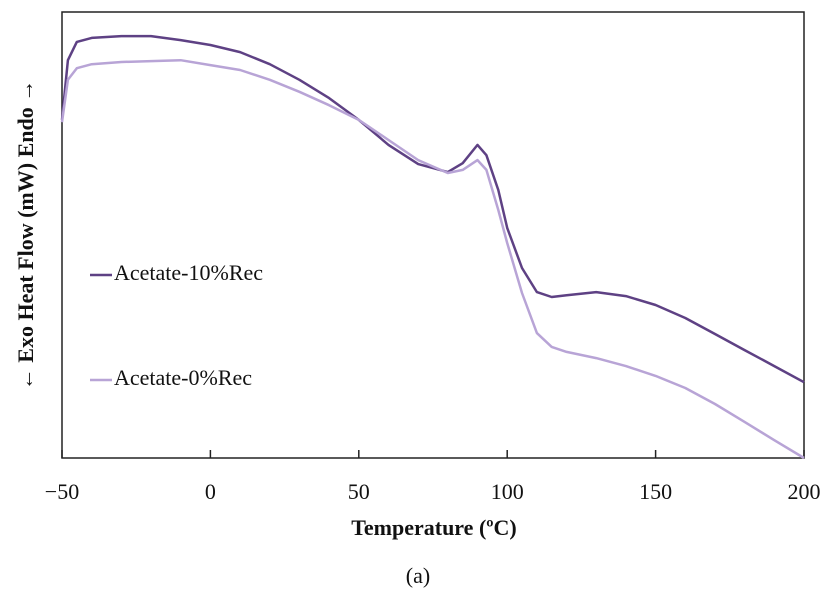 This screenshot has height=597, width=836. I want to click on x-tick-label: 150, so click(655, 491).